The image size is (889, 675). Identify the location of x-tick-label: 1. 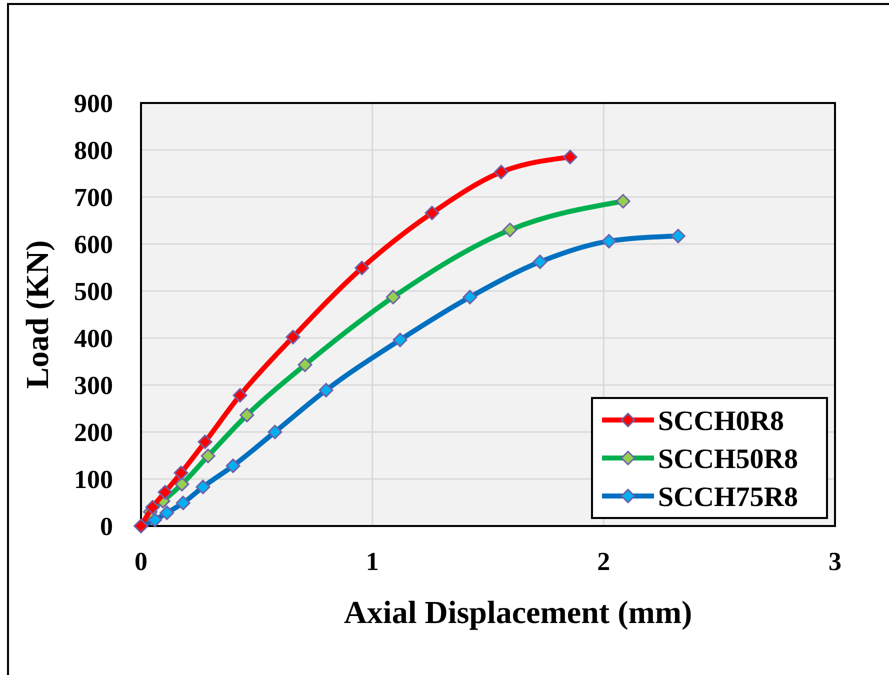
(372, 561).